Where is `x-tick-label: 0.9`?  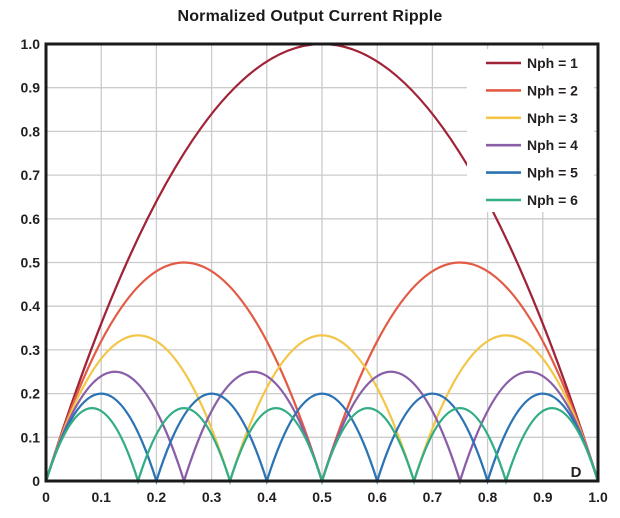 x-tick-label: 0.9 is located at coordinates (543, 497).